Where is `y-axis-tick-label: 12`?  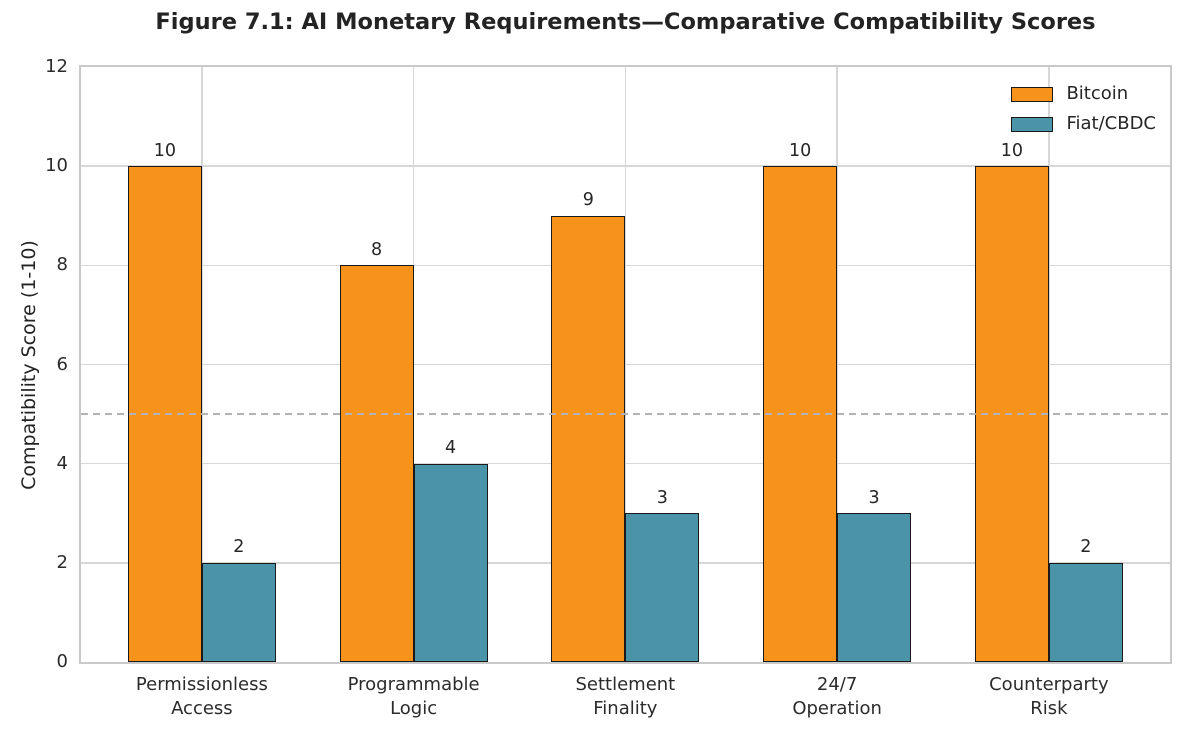 y-axis-tick-label: 12 is located at coordinates (56, 66).